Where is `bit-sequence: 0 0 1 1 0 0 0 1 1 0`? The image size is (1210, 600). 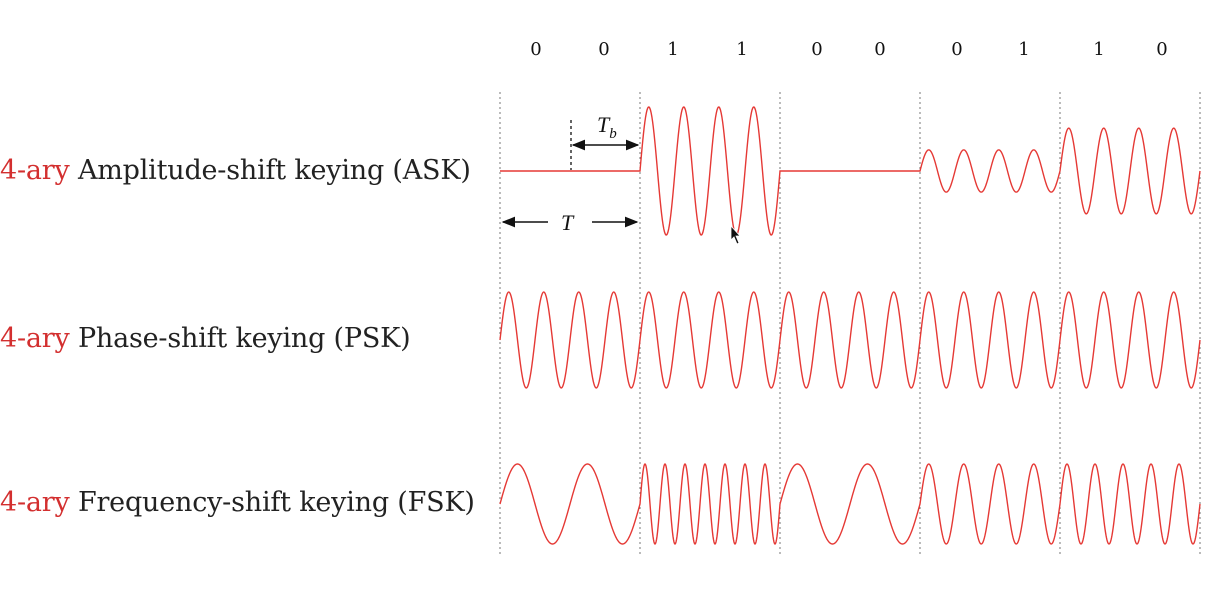 bit-sequence: 0 0 1 1 0 0 0 1 1 0 is located at coordinates (848, 49).